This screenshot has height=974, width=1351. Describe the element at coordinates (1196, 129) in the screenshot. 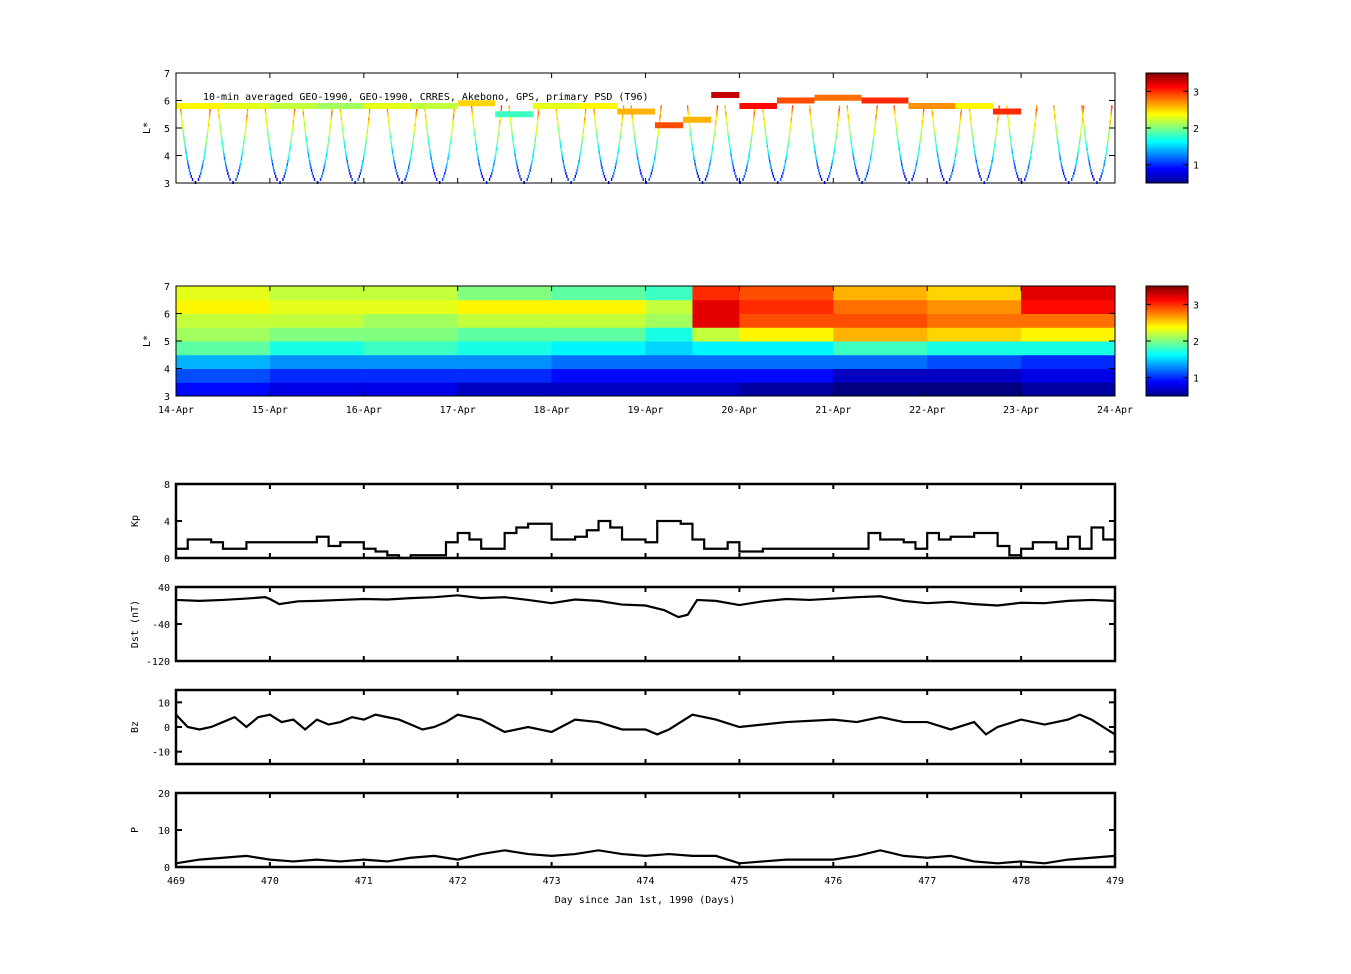

I see `colorbar-tick-label: 2` at that location.